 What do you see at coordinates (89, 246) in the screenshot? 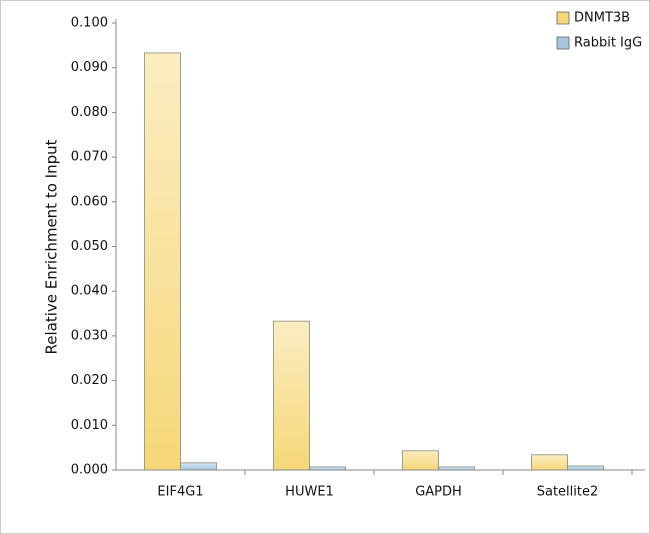
I see `y-tick-label: 0.050` at bounding box center [89, 246].